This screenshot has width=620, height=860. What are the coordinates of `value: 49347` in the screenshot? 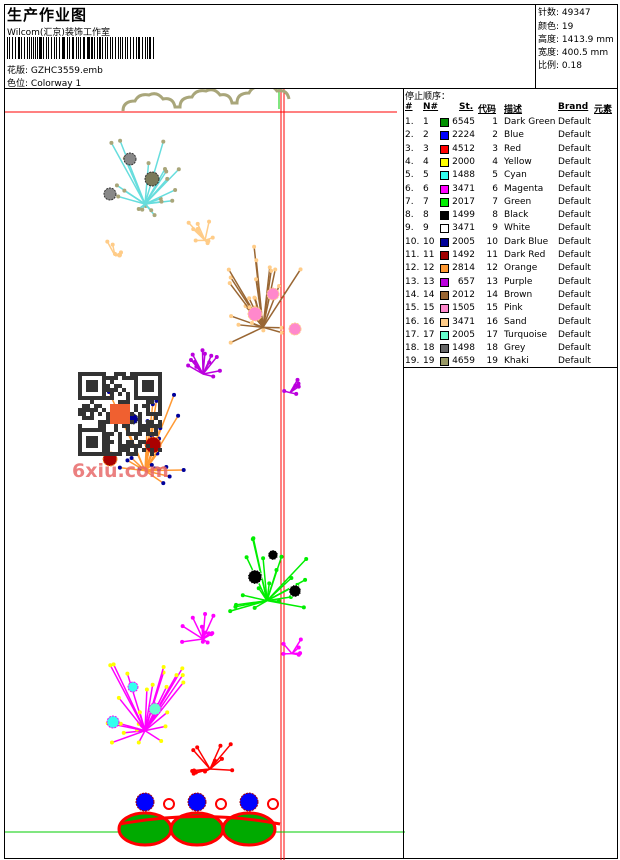 It's located at (576, 13).